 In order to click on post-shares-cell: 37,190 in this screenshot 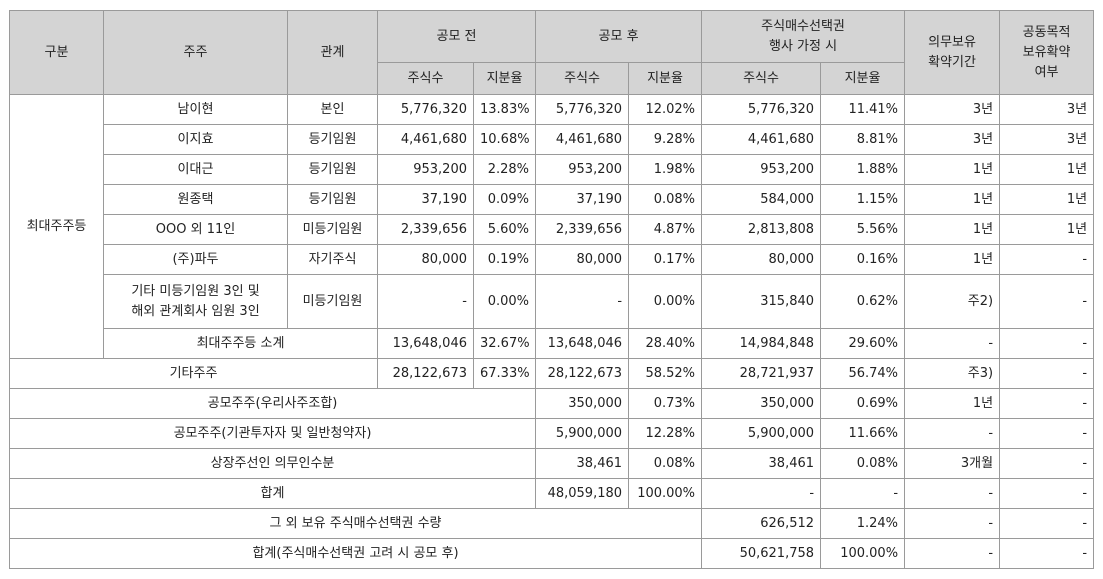, I will do `click(582, 199)`.